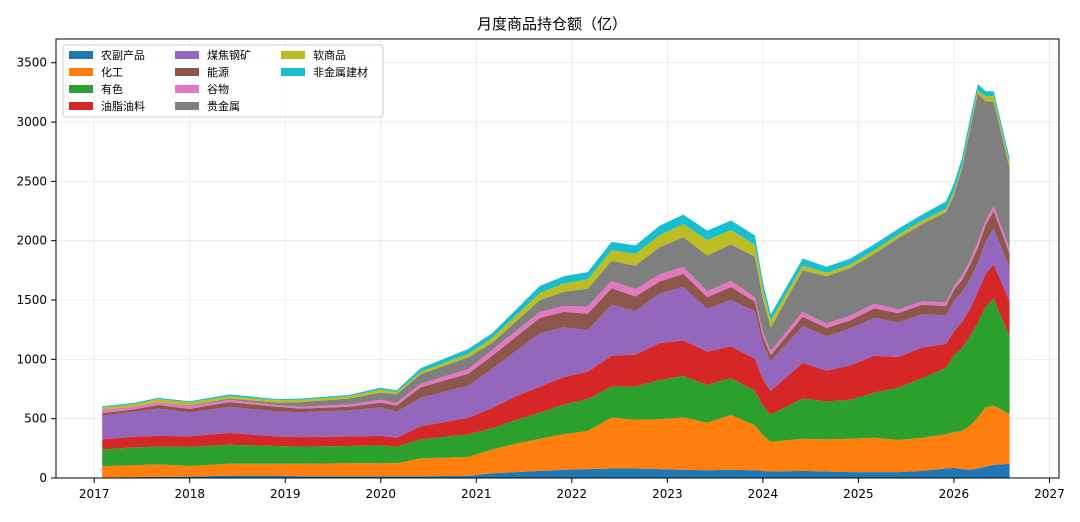  I want to click on x-tick-label: 2020, so click(381, 494).